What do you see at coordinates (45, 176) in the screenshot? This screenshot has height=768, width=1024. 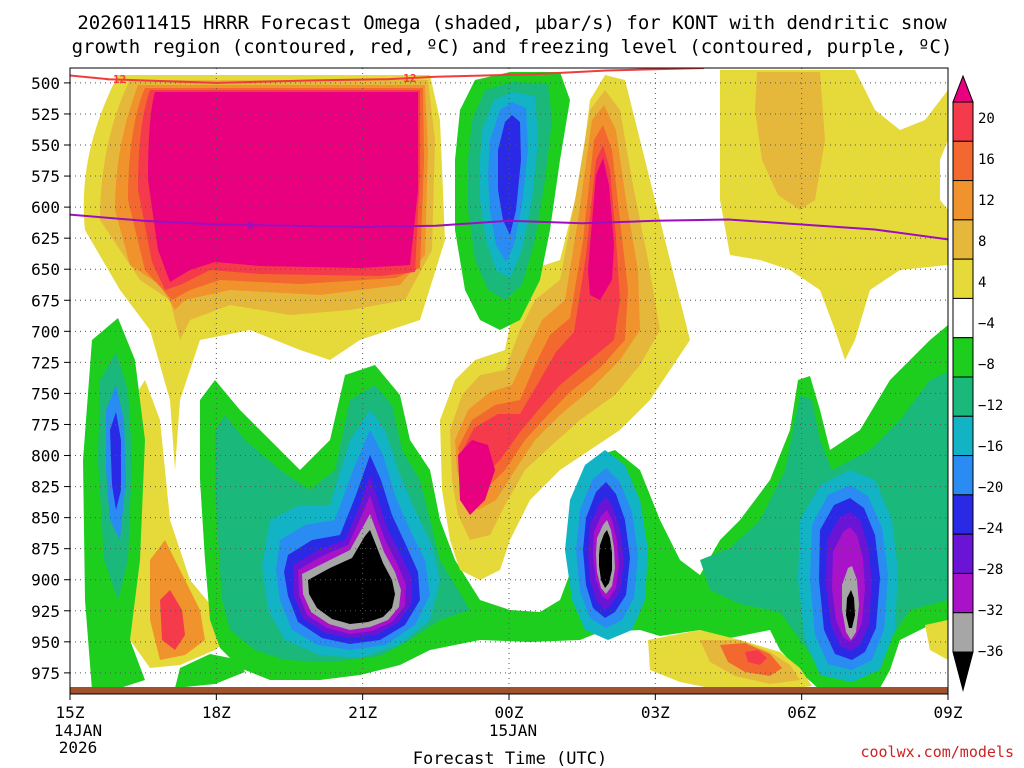 I see `y-tick-label-3: 575` at bounding box center [45, 176].